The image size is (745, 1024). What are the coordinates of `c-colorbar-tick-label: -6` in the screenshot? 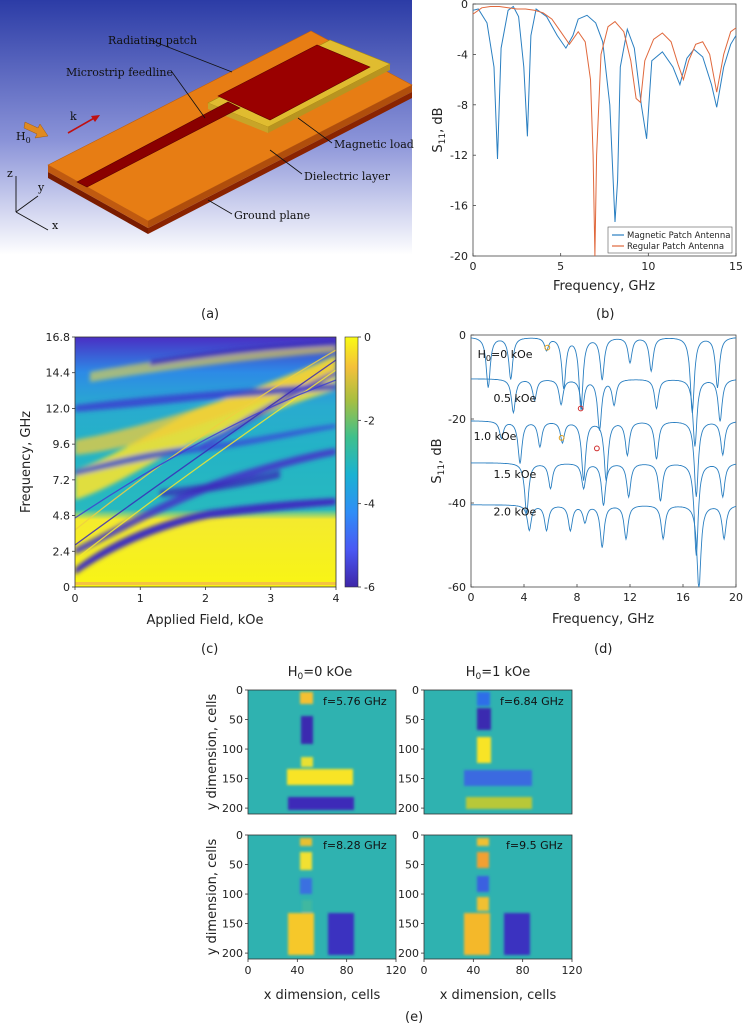 It's located at (369, 587).